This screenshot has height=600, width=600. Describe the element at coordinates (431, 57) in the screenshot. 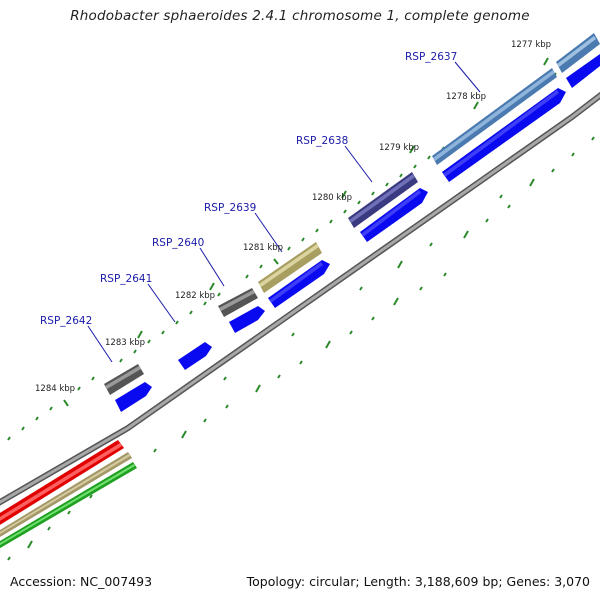

I see `gene-label-rsp-2637: RSP_2637` at that location.